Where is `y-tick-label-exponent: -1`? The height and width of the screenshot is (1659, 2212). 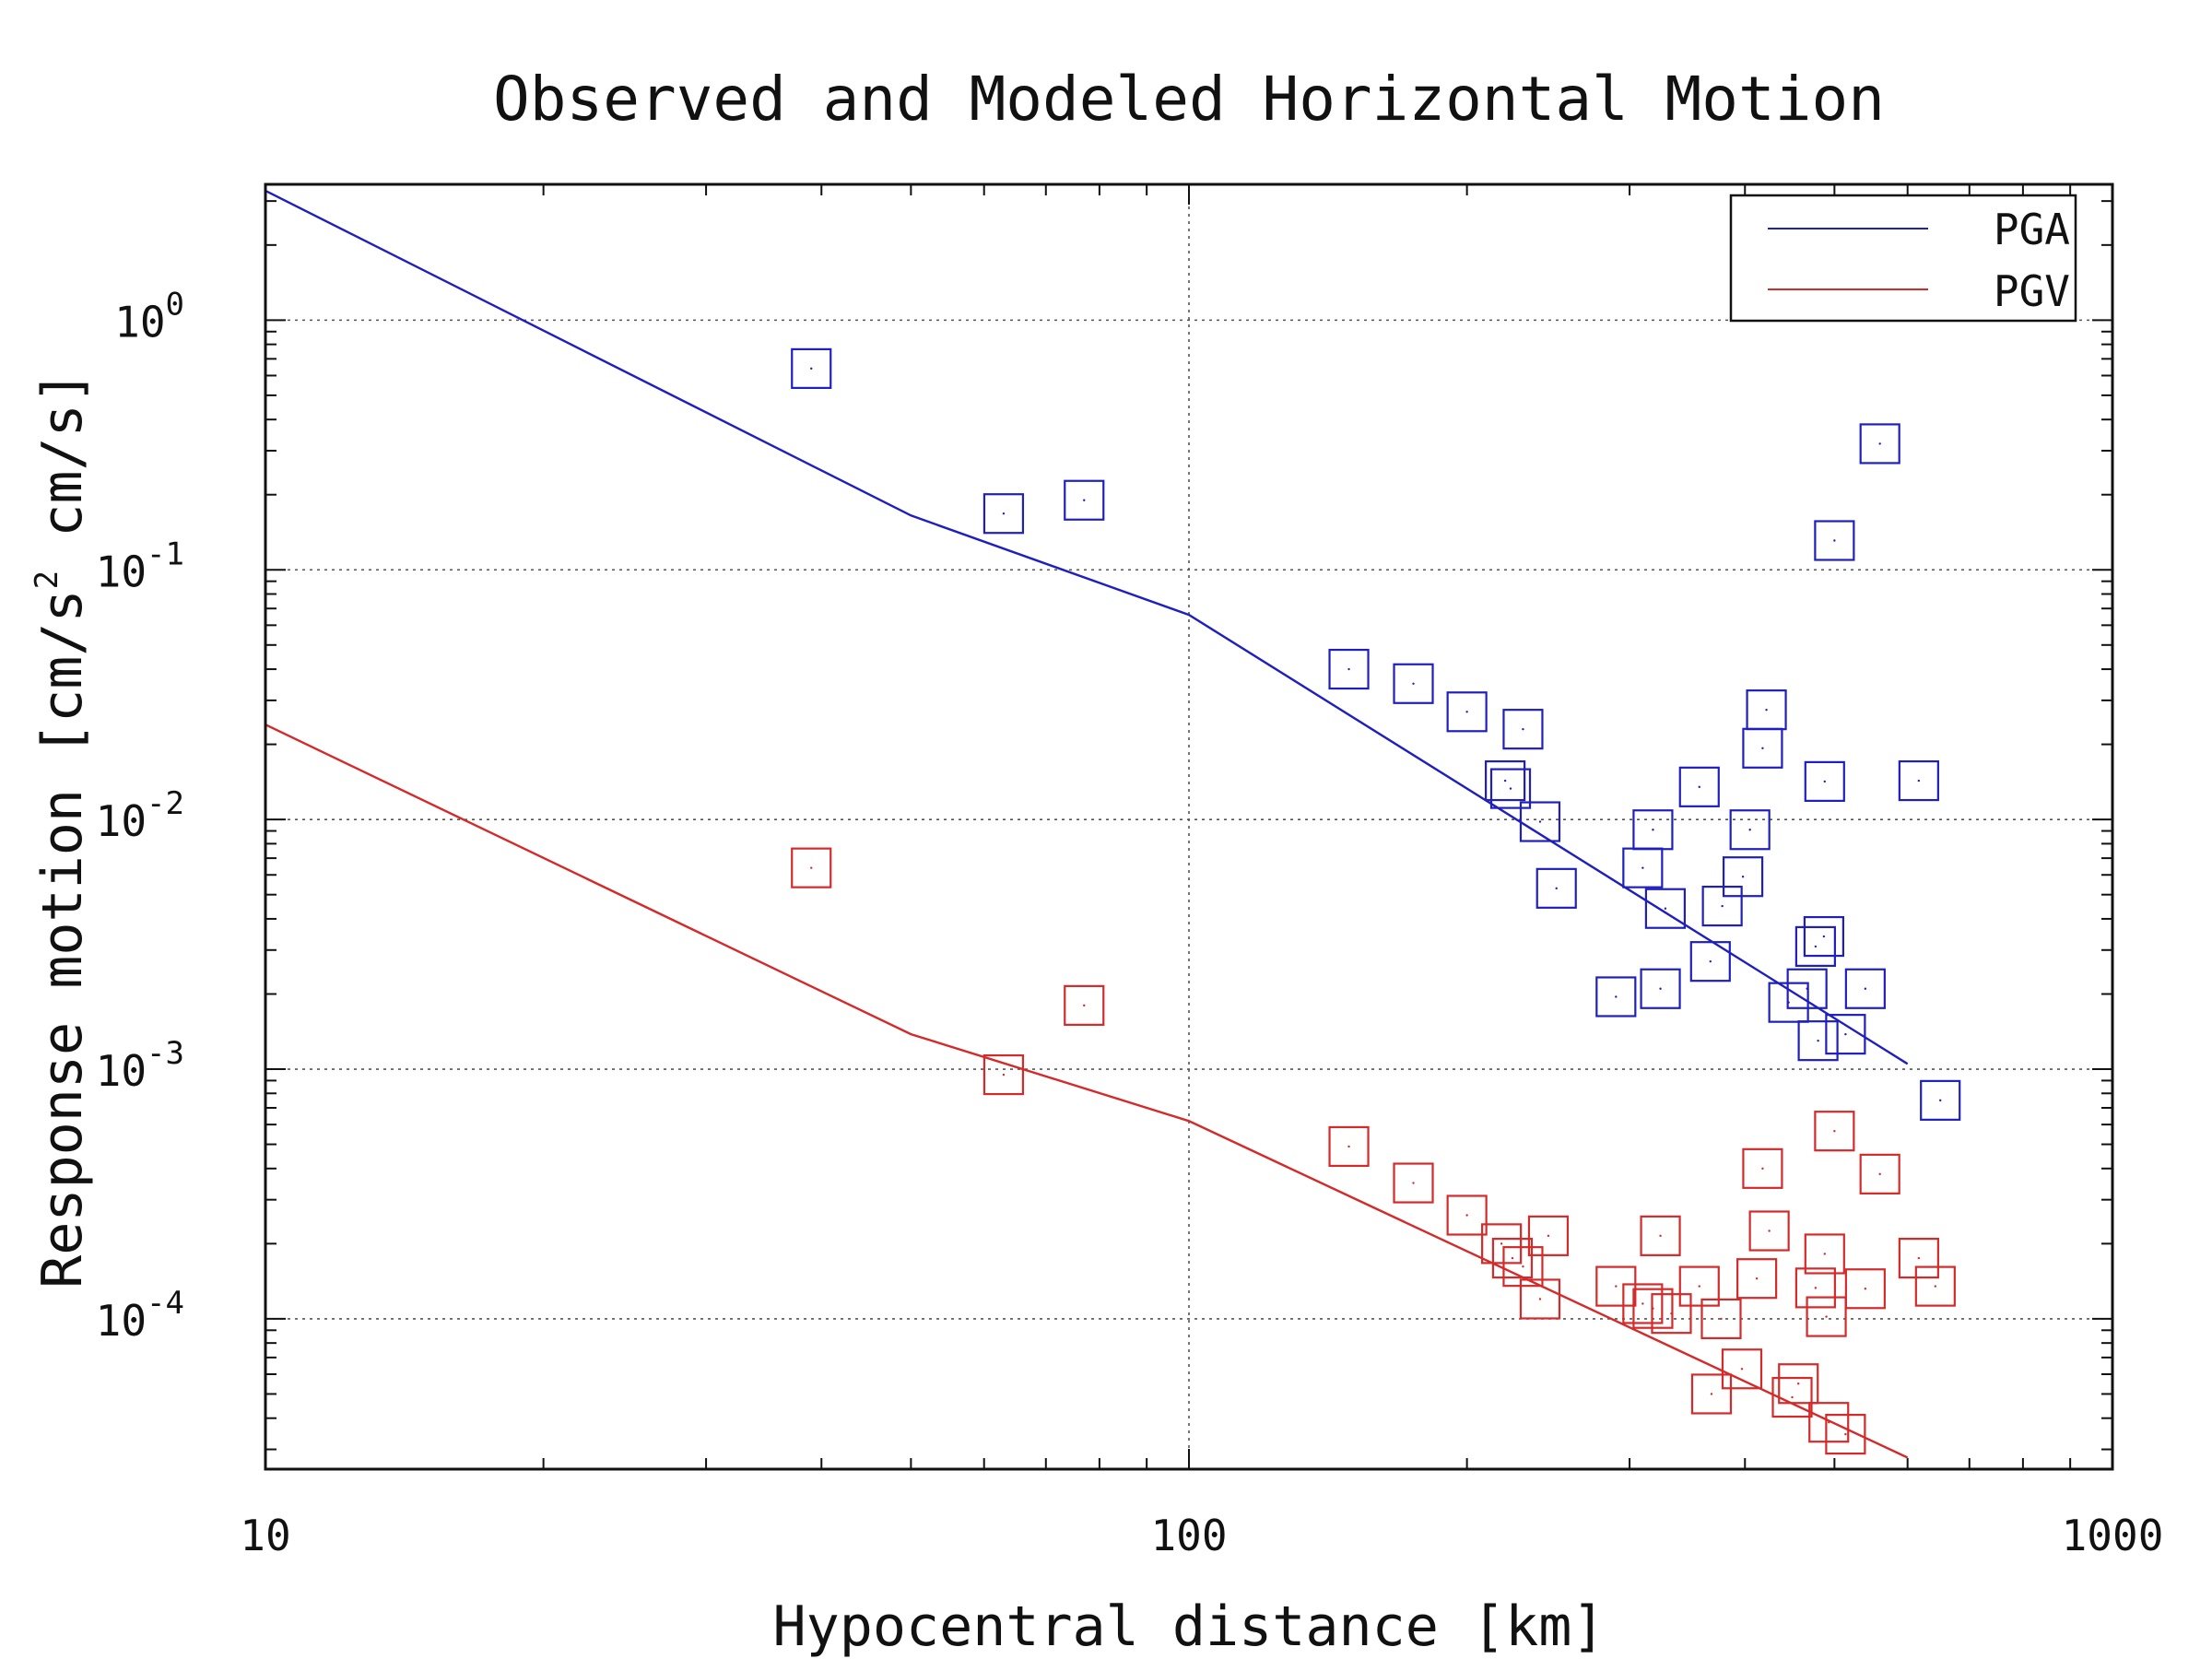 y-tick-label-exponent: -1 is located at coordinates (165, 553).